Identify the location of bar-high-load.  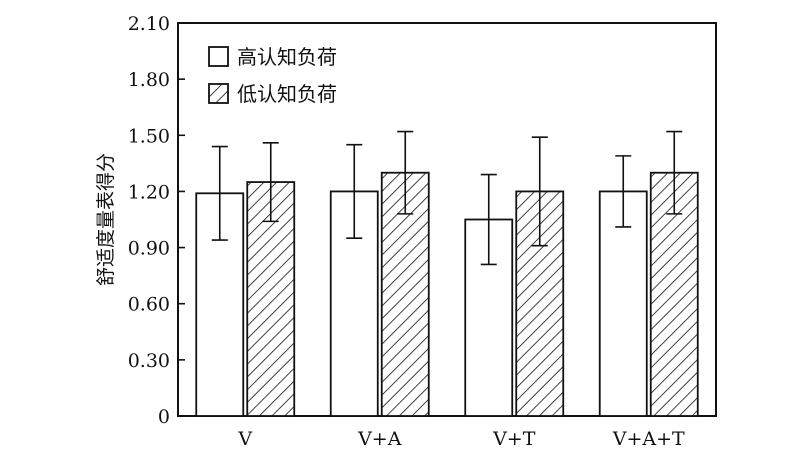
(623, 303).